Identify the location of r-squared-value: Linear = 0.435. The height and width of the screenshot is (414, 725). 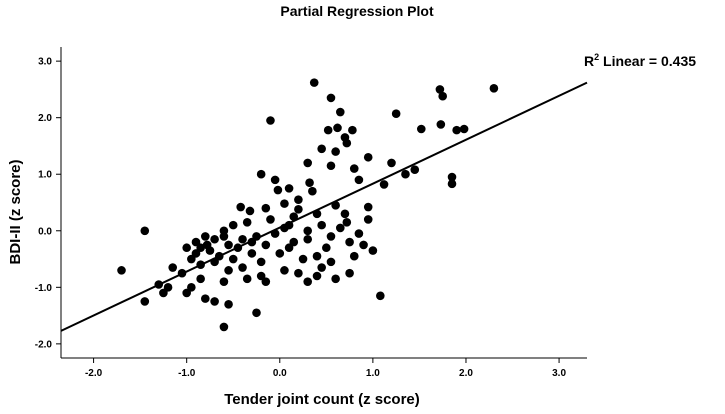
(647, 61).